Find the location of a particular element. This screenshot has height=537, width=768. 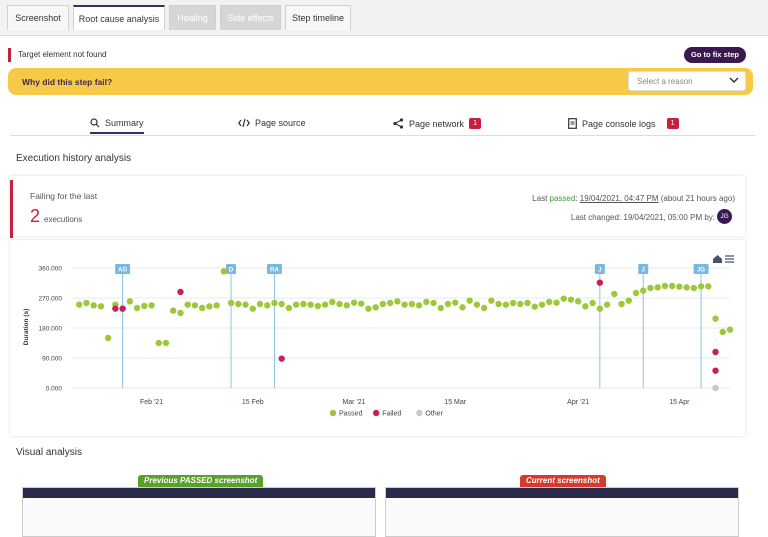

home-icon is located at coordinates (717, 259).